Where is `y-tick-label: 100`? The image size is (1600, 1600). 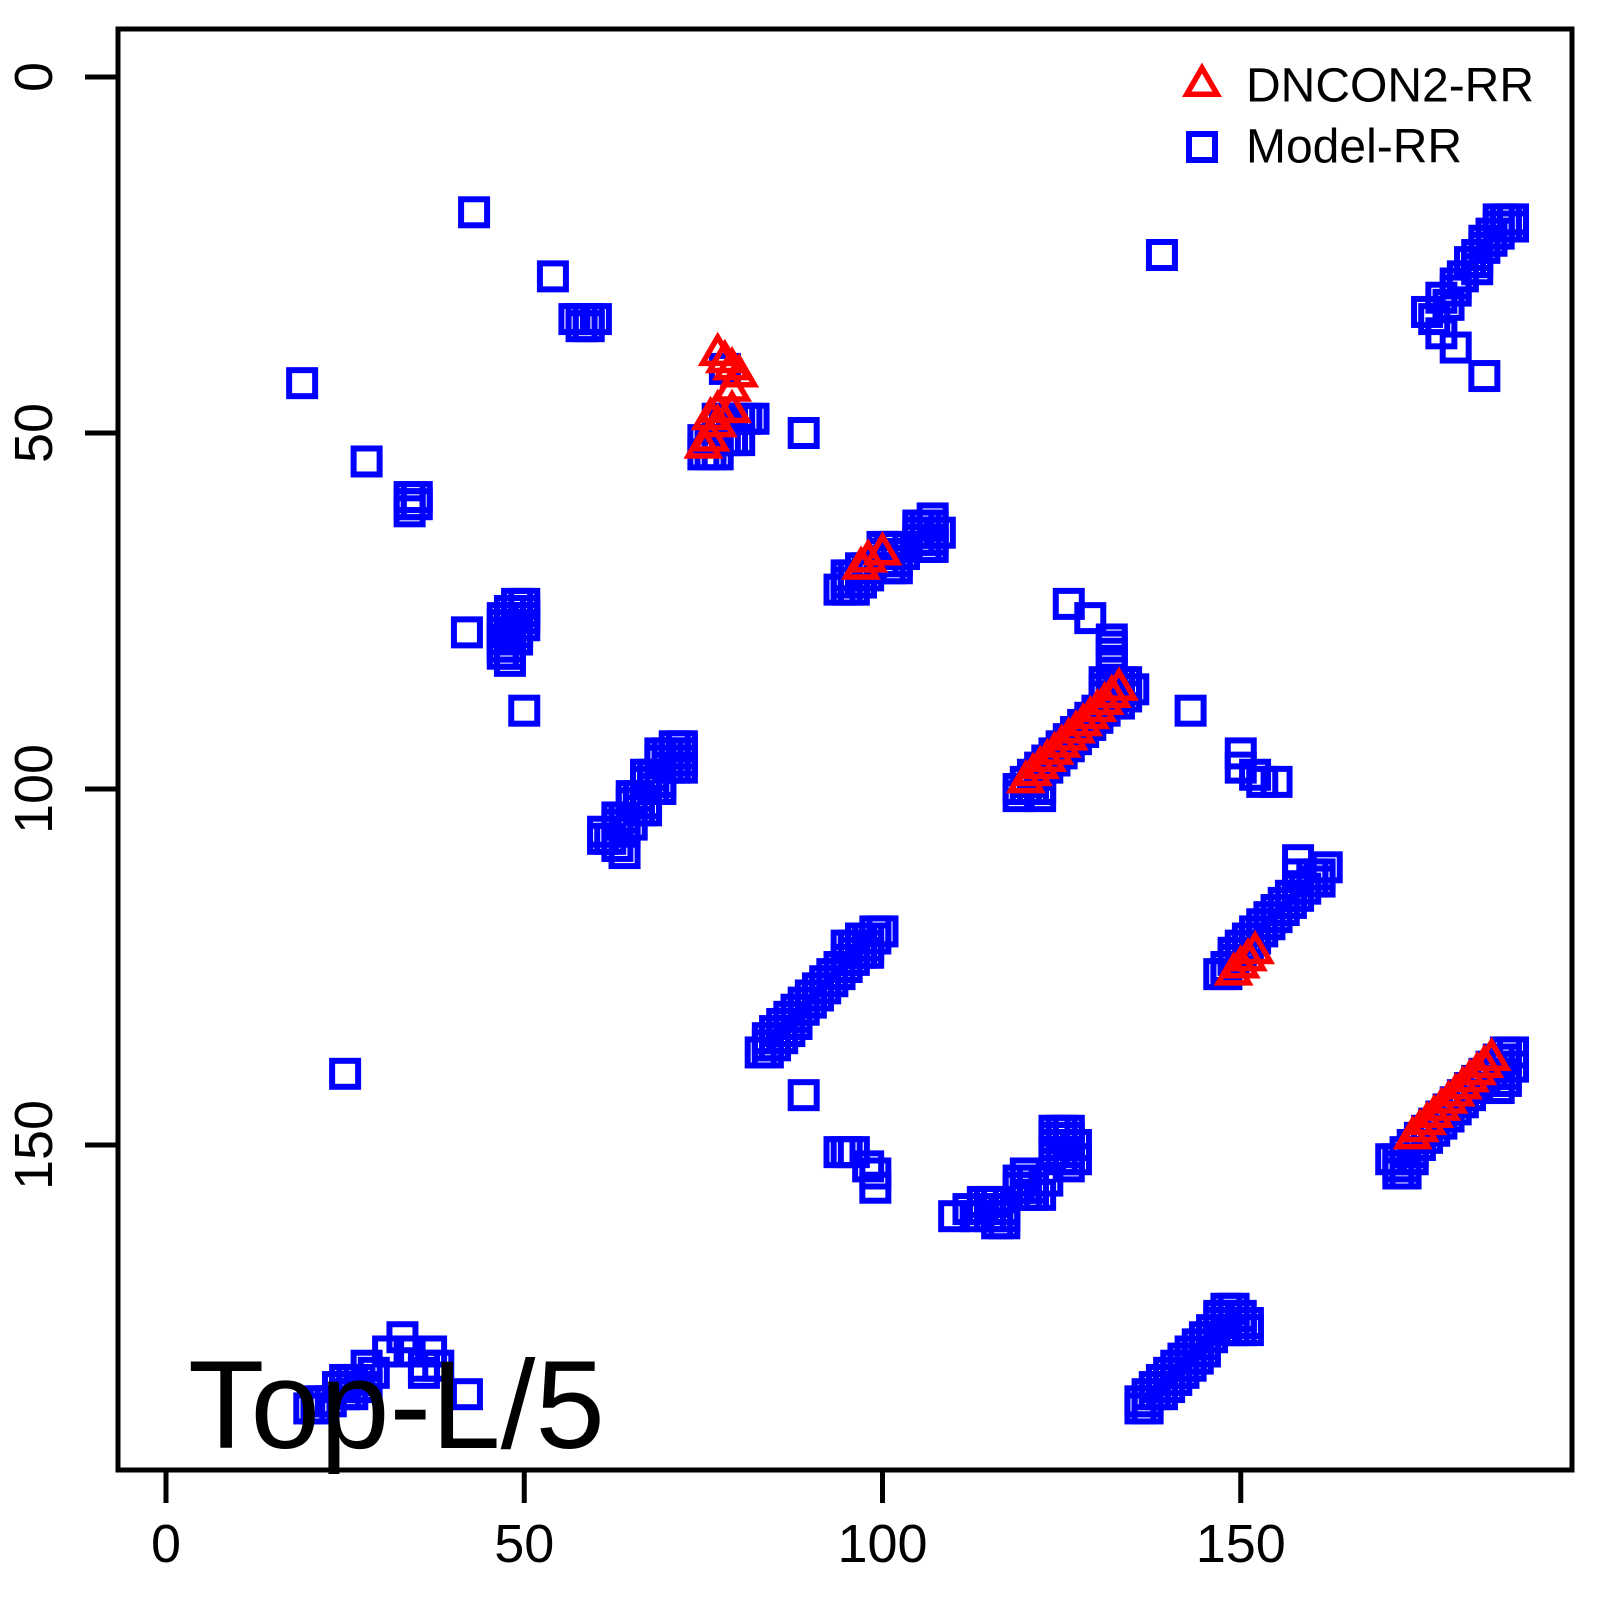
y-tick-label: 100 is located at coordinates (34, 789).